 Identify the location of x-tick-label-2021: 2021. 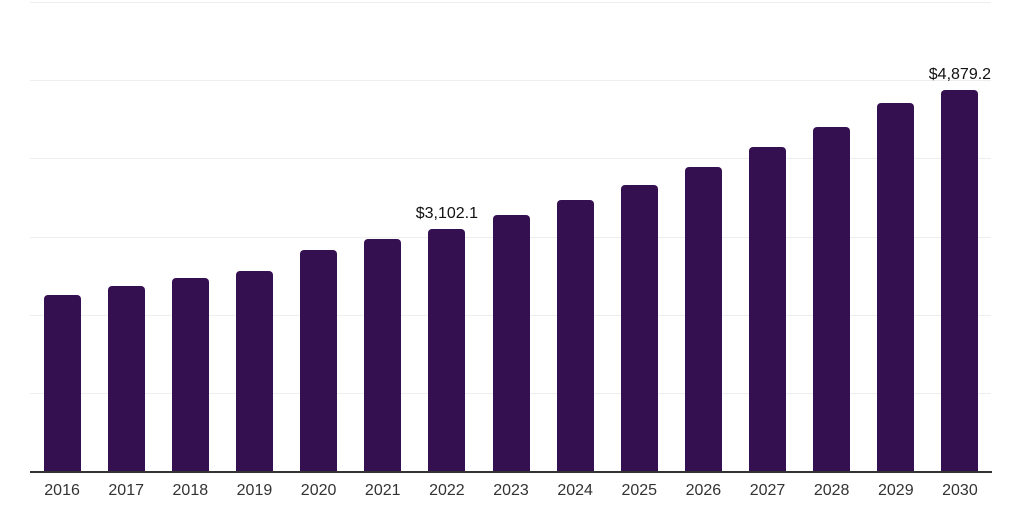
(382, 490).